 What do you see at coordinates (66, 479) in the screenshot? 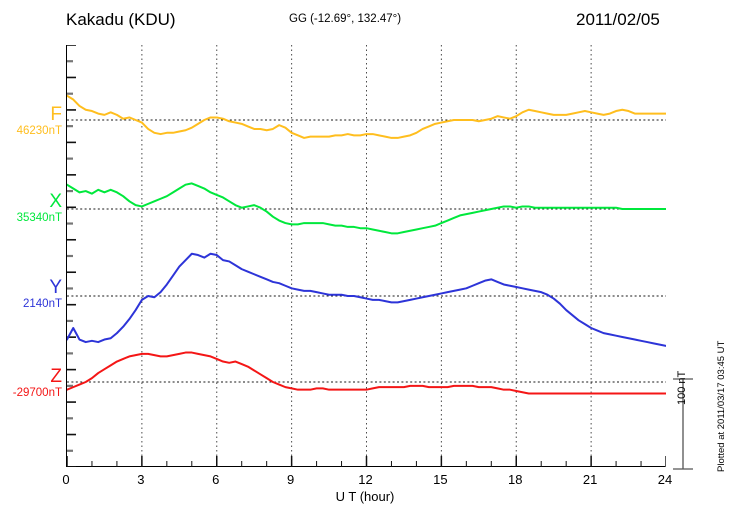
I see `x-tick-label-0: 0` at bounding box center [66, 479].